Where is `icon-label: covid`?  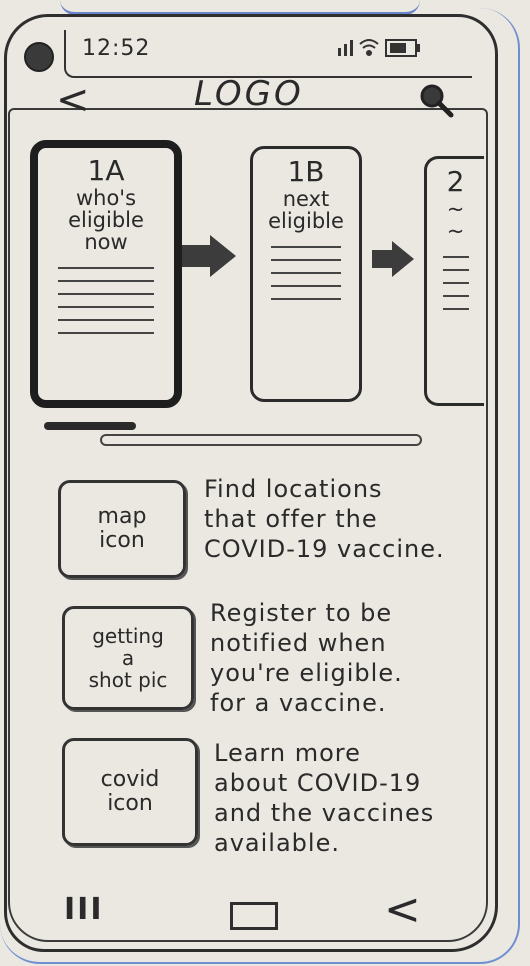 icon-label: covid is located at coordinates (130, 779).